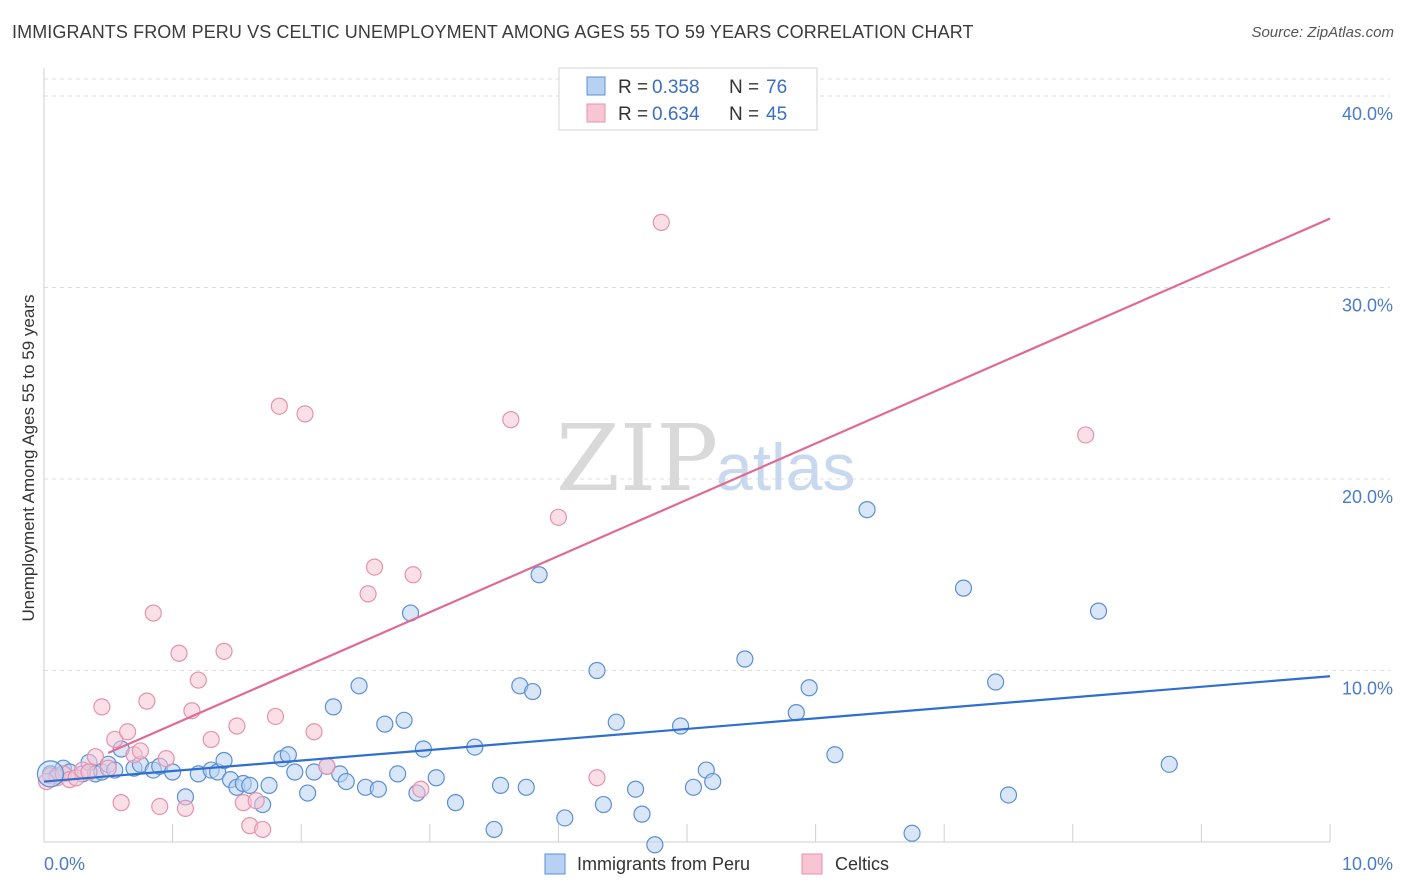  What do you see at coordinates (28, 458) in the screenshot?
I see `y-axis-label: Unemployment Among Ages 55 to 59 years` at bounding box center [28, 458].